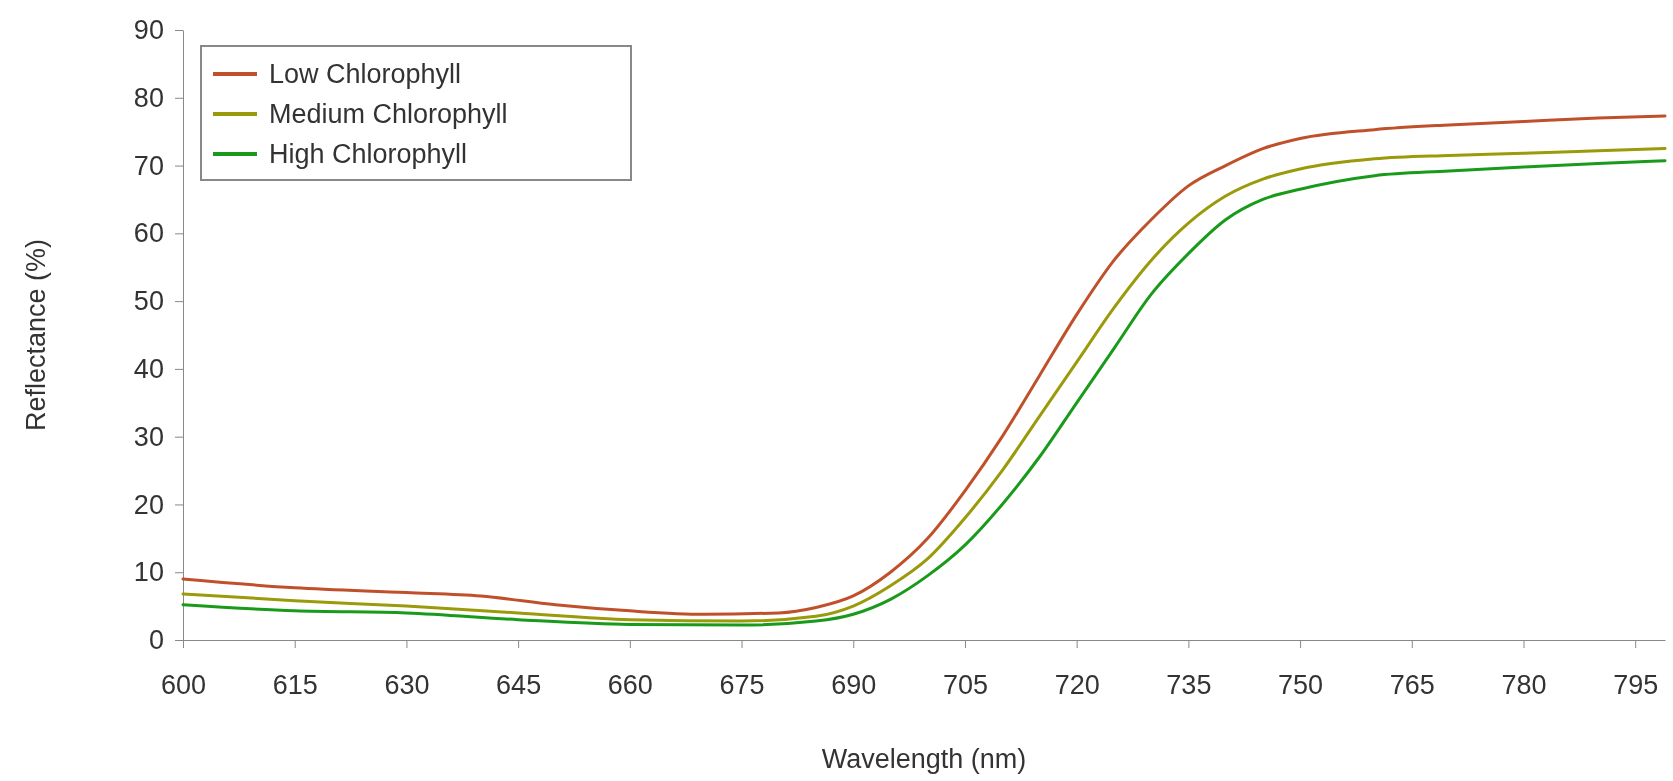  I want to click on x-tick-label: 645, so click(519, 685).